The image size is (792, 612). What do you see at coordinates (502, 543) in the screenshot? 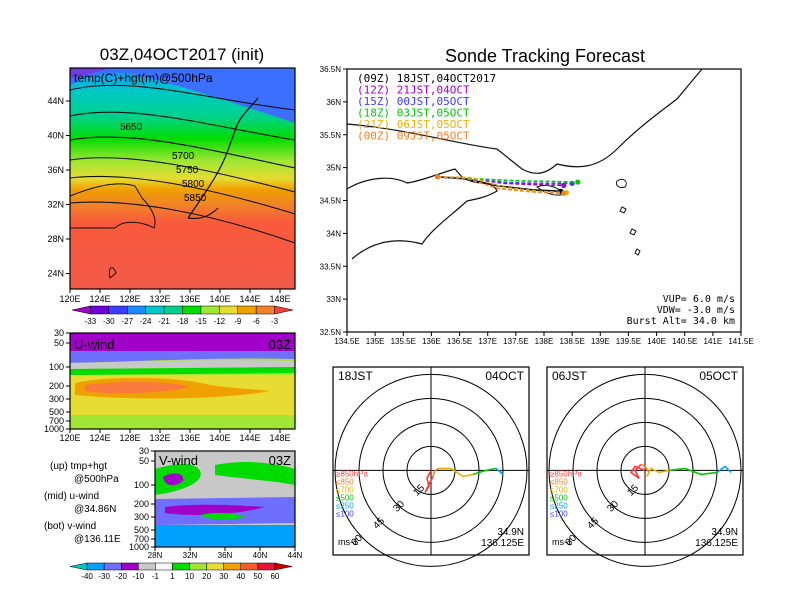
I see `hodo-lon: 136.125E` at bounding box center [502, 543].